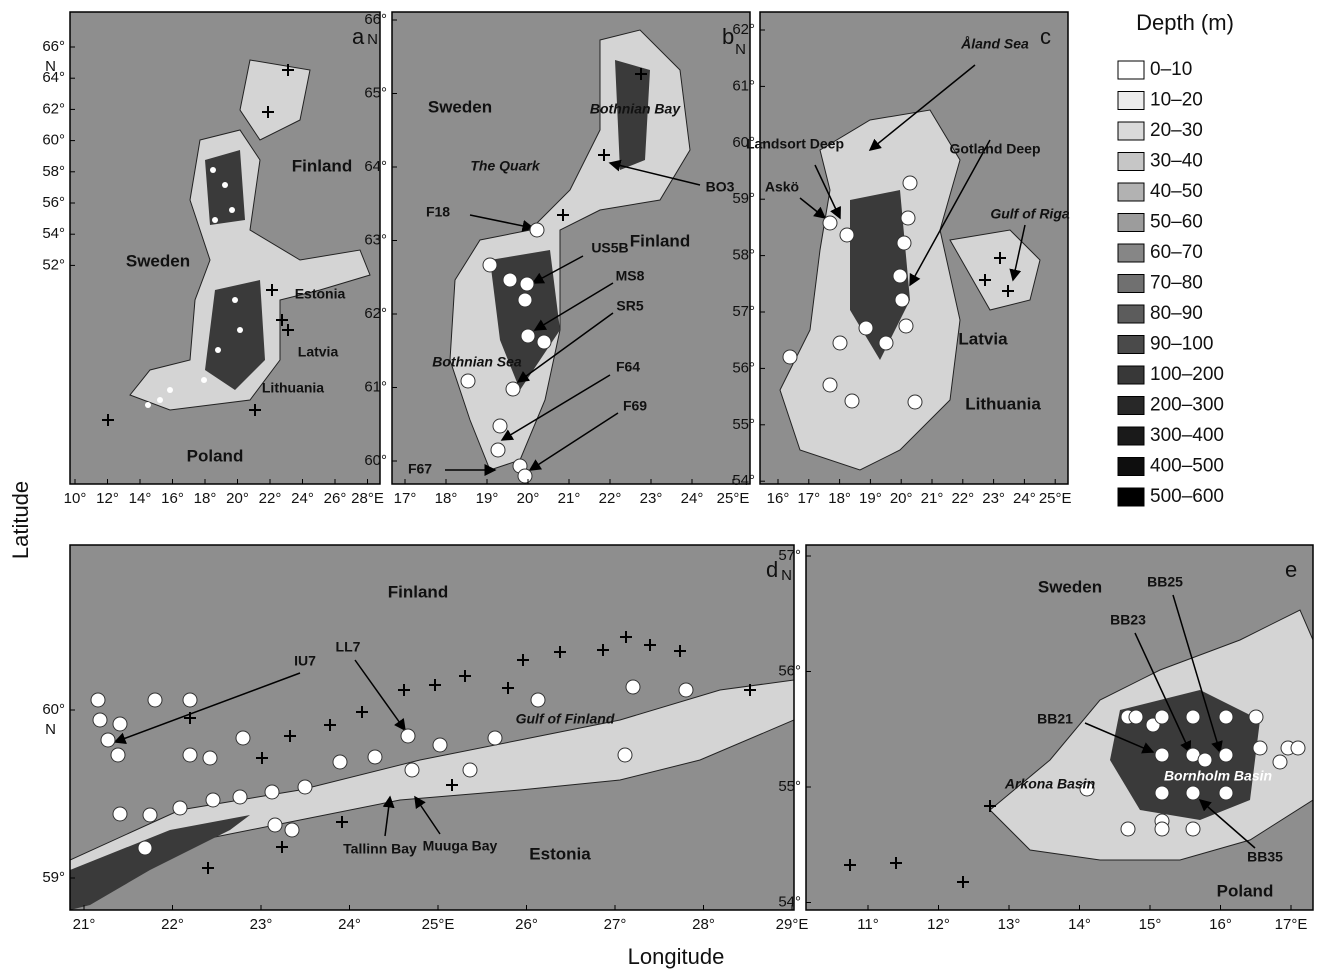 Image resolution: width=1319 pixels, height=972 pixels. Describe the element at coordinates (1291, 924) in the screenshot. I see `x-tick-label: 17°E` at that location.